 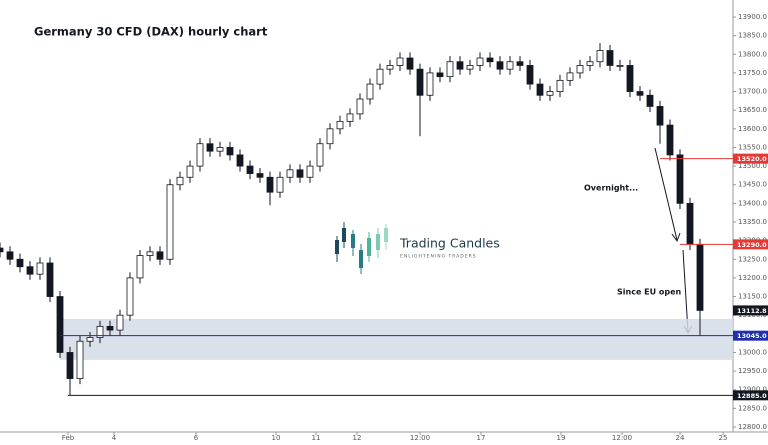 What do you see at coordinates (196, 438) in the screenshot?
I see `x-tick-label: 6` at bounding box center [196, 438].